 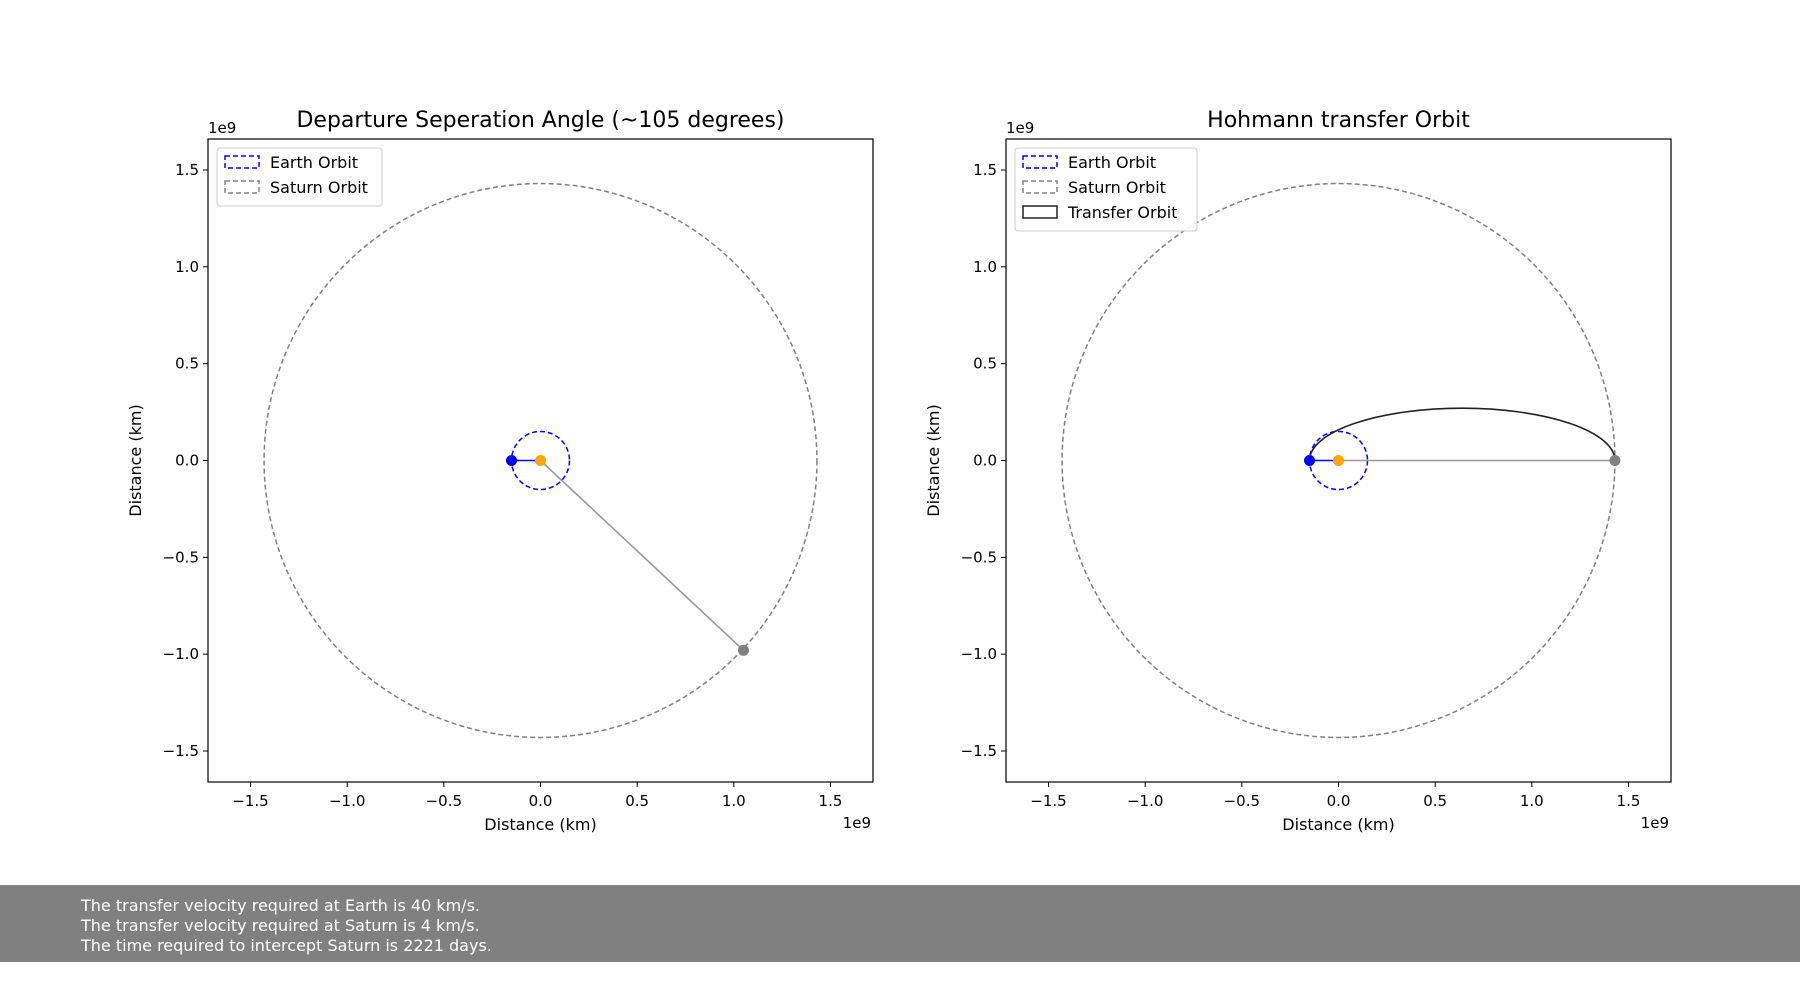 What do you see at coordinates (299, 177) in the screenshot?
I see `legend: Earth Orbit Saturn Orbit` at bounding box center [299, 177].